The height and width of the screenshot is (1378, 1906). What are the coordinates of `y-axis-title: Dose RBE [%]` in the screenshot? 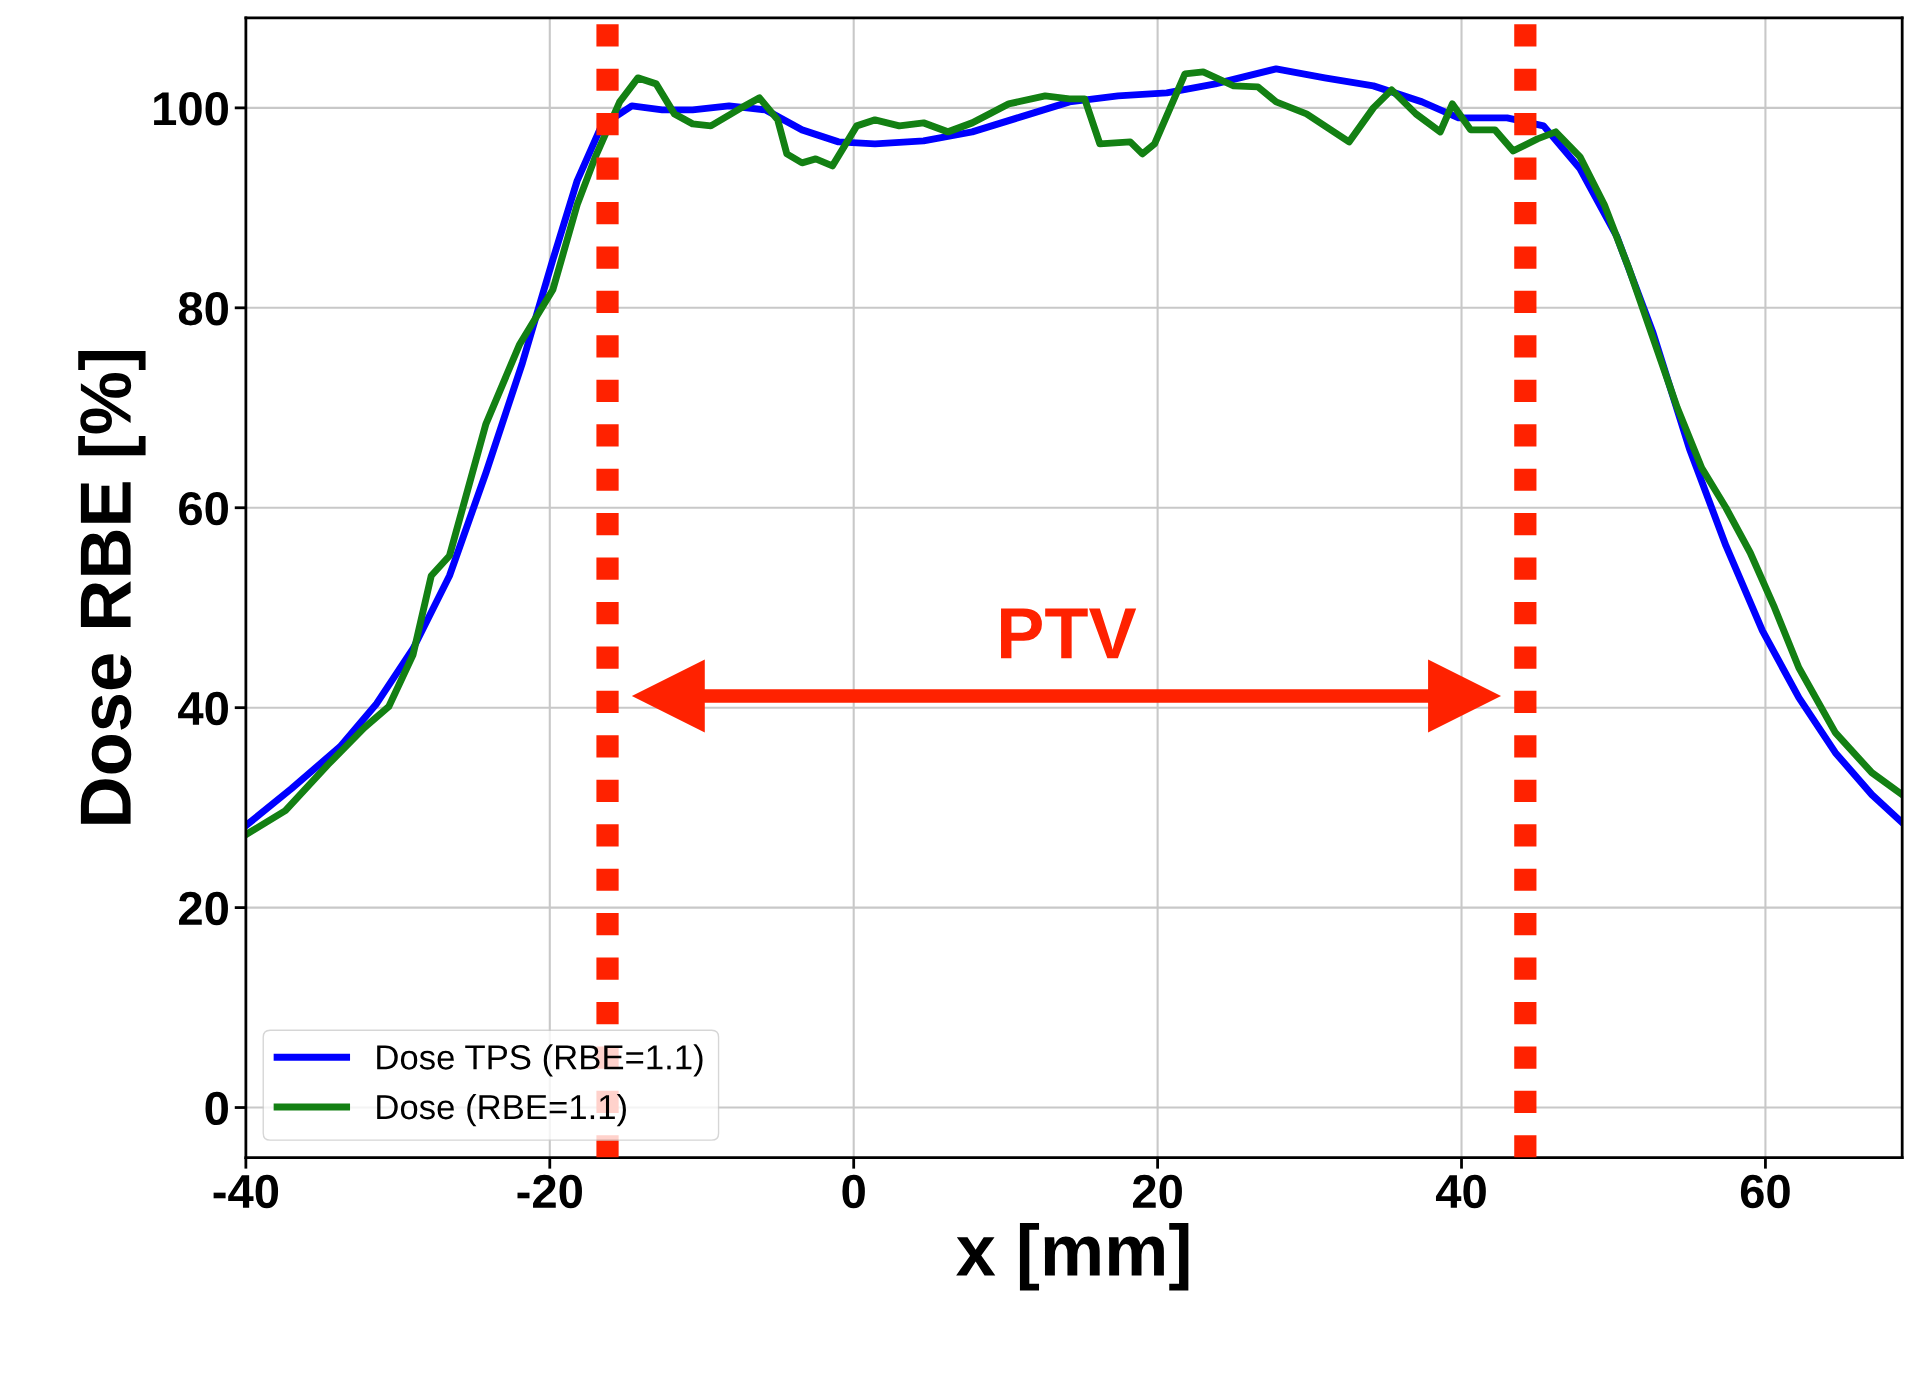 It's located at (112, 587).